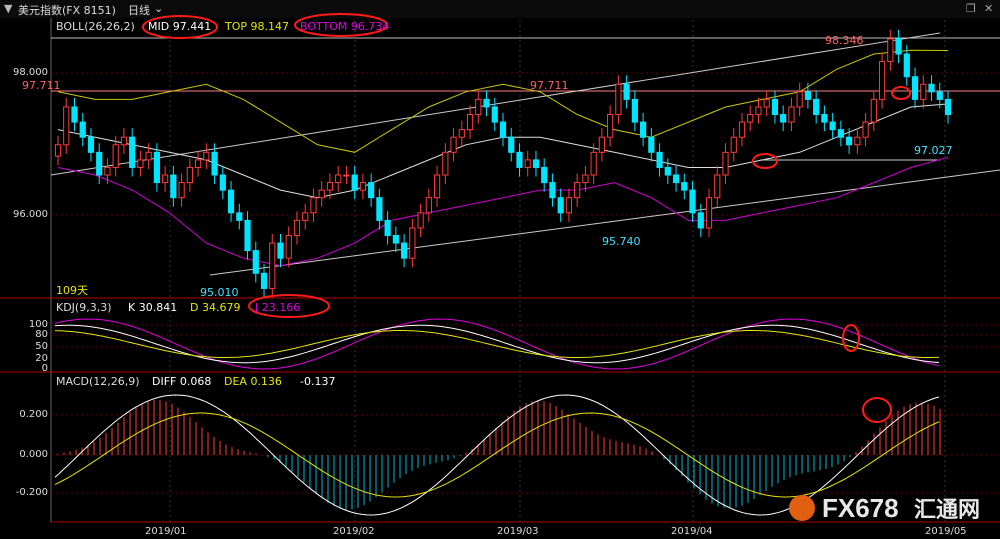  I want to click on kdj-d-label: D 34.679, so click(215, 307).